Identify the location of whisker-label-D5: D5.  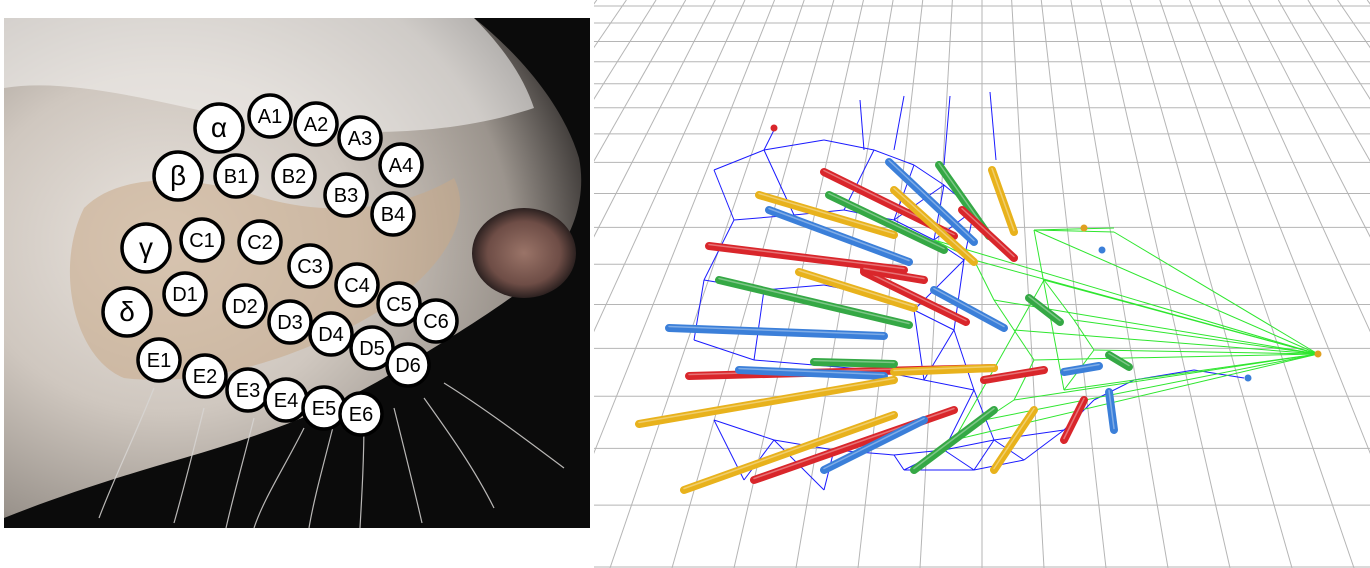
(372, 348).